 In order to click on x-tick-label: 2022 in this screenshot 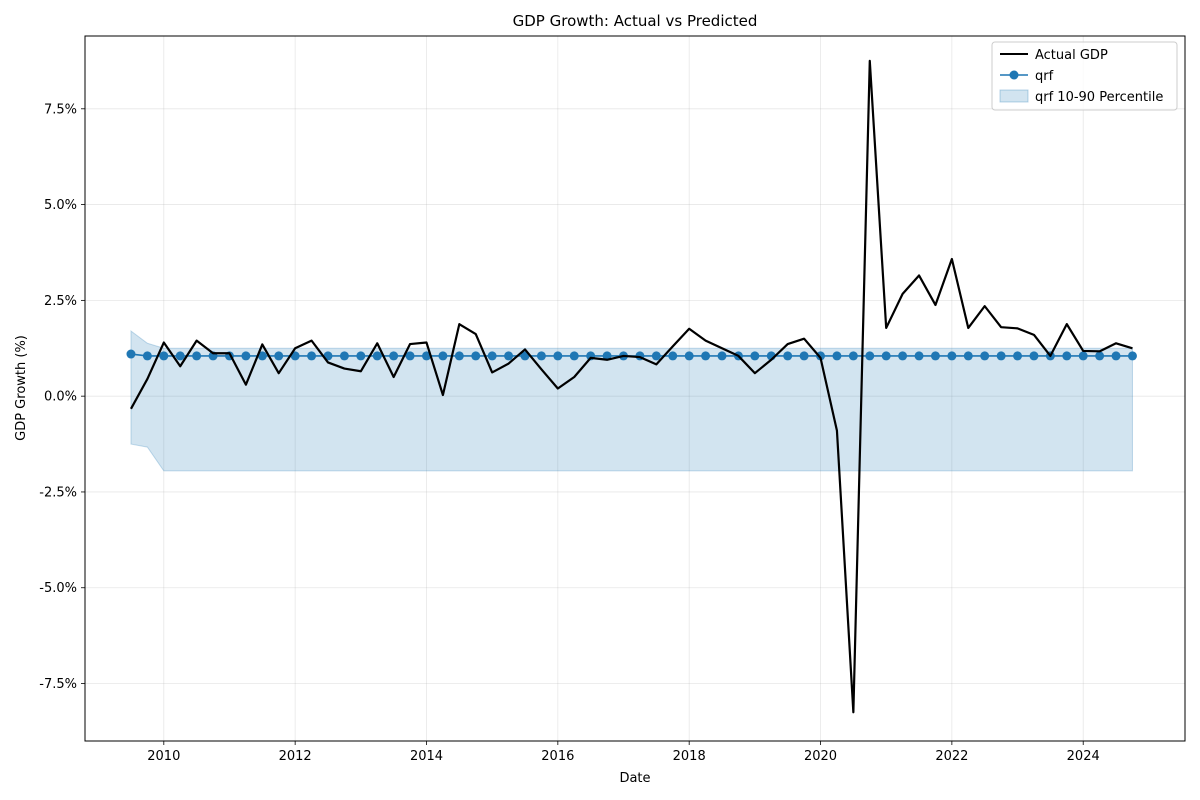, I will do `click(951, 756)`.